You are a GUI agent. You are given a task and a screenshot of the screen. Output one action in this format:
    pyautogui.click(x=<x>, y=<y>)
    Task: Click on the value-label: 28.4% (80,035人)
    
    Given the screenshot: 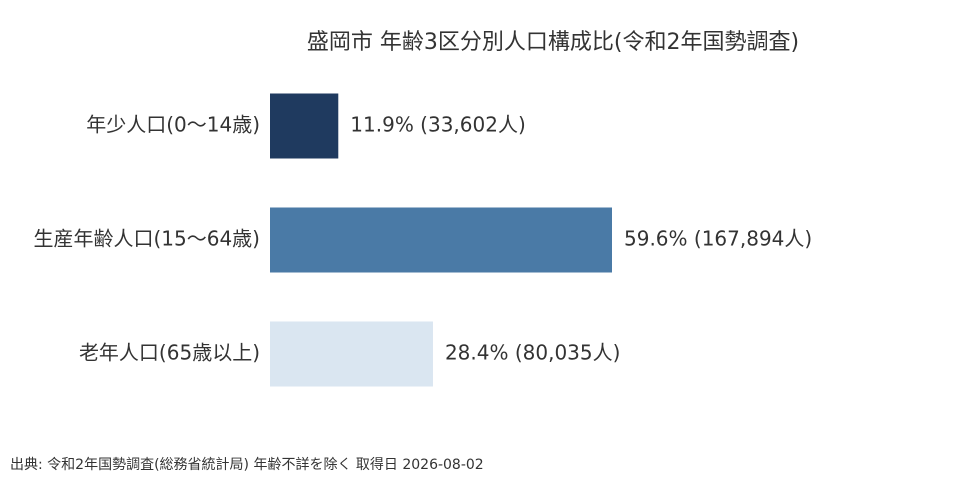 What is the action you would take?
    pyautogui.click(x=532, y=353)
    